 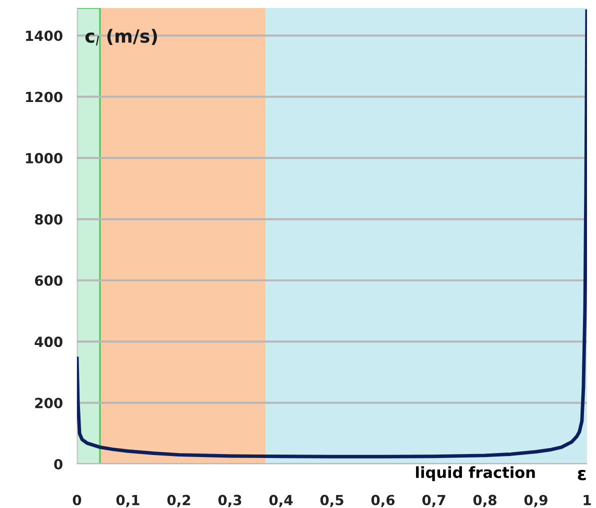 I want to click on x-tick-label: 0,8, so click(x=484, y=501).